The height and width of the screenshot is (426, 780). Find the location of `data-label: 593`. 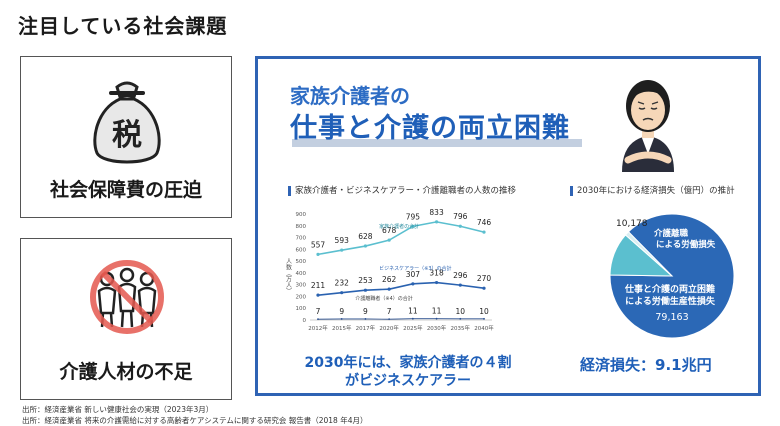

data-label: 593 is located at coordinates (342, 240).